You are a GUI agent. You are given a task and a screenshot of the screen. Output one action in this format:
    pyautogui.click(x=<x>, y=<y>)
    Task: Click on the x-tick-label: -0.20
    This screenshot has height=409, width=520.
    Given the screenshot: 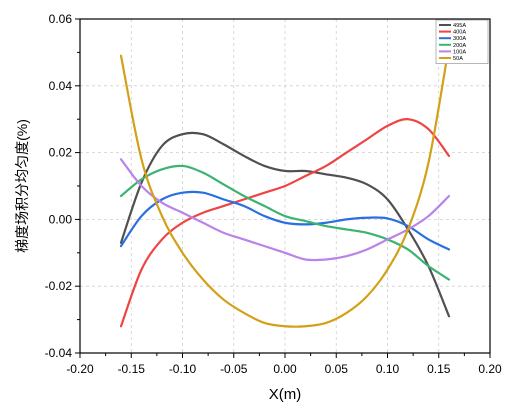 What is the action you would take?
    pyautogui.click(x=80, y=369)
    